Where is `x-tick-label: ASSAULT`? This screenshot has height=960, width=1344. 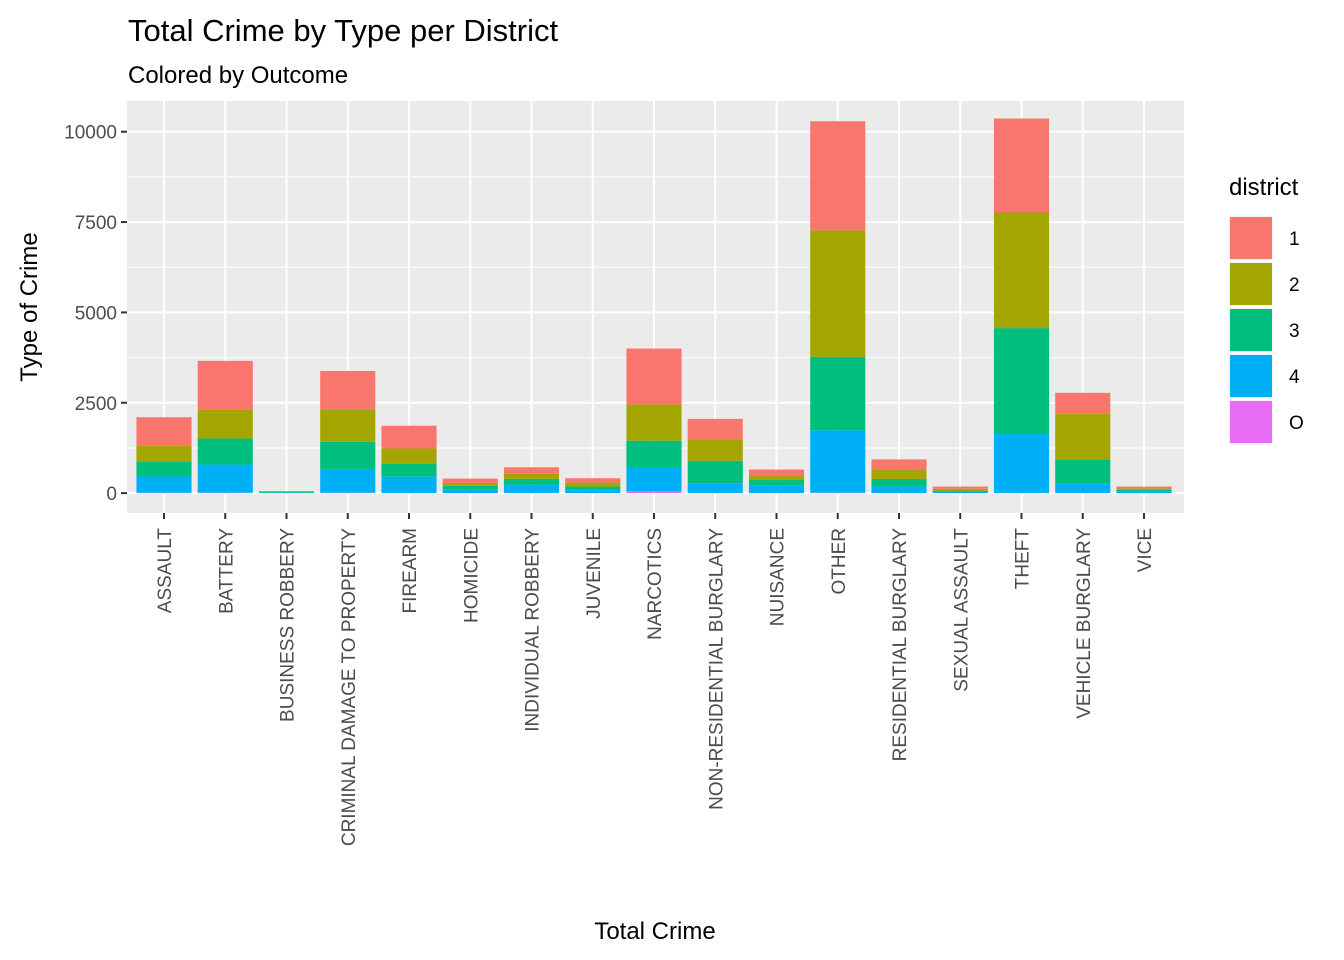
x-tick-label: ASSAULT is located at coordinates (165, 571).